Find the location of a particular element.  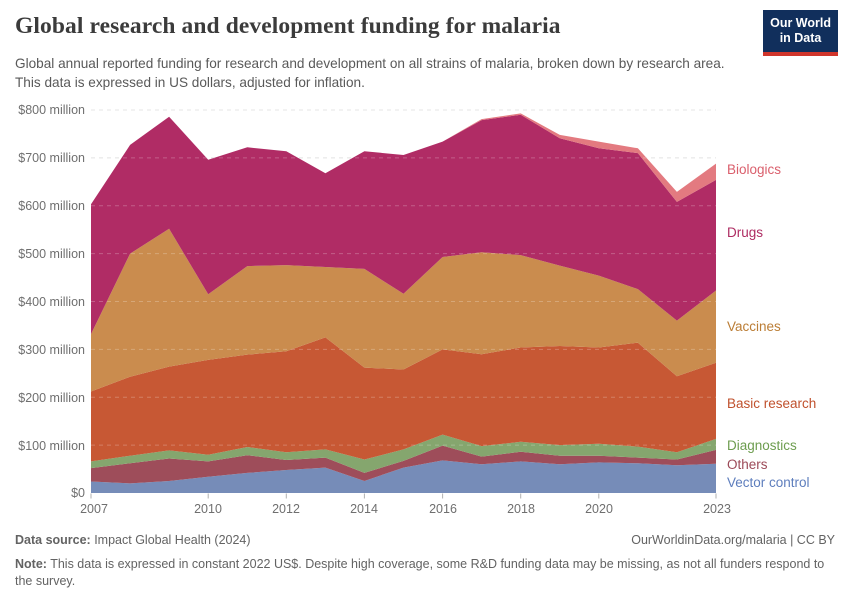

area-others is located at coordinates (403, 464).